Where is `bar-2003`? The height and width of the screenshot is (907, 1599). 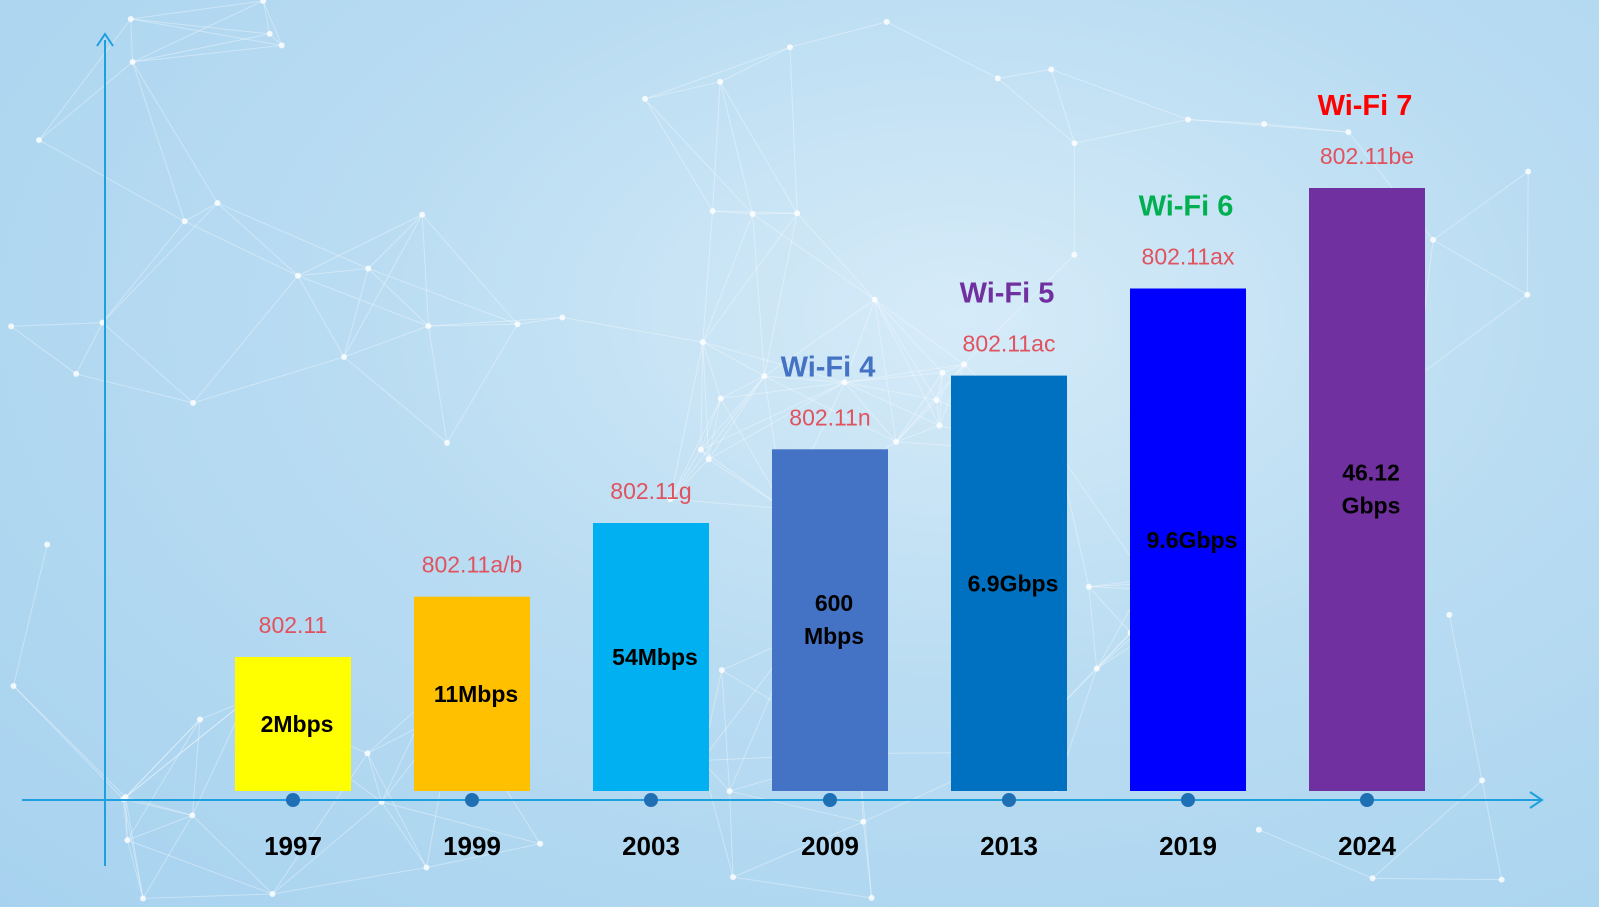 bar-2003 is located at coordinates (651, 657).